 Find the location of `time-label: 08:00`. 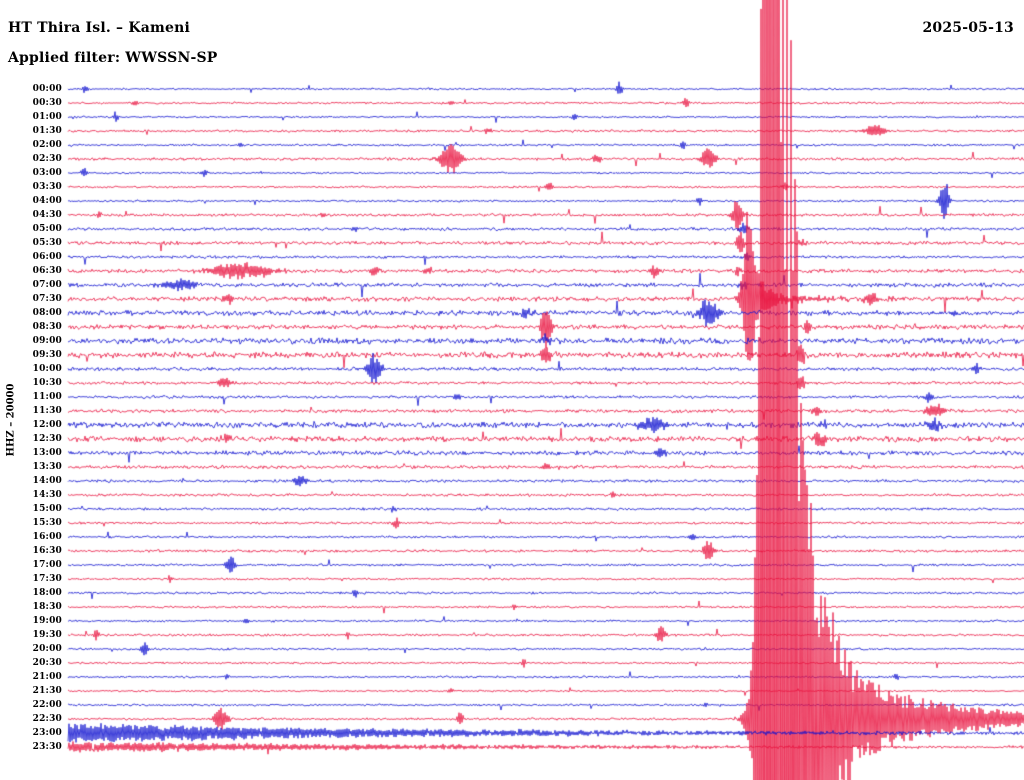

time-label: 08:00 is located at coordinates (47, 313).